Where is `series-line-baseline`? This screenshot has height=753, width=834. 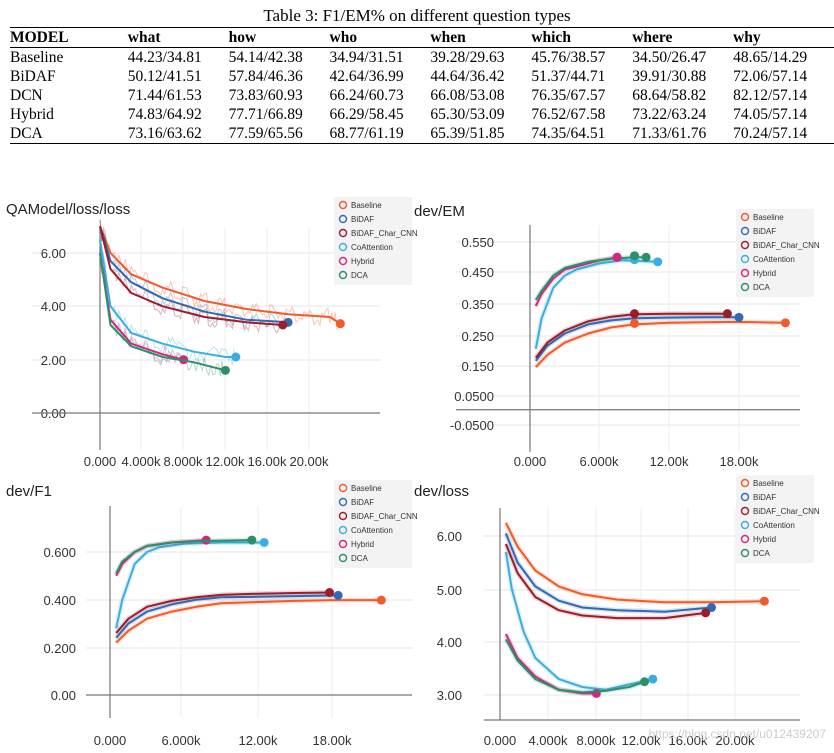
series-line-baseline is located at coordinates (220, 275).